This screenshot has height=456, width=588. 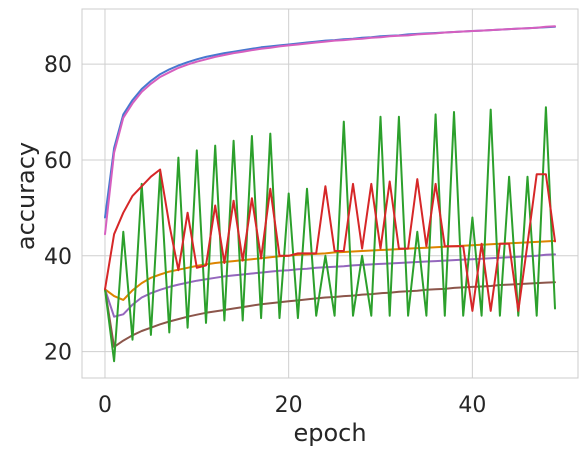 I want to click on x-tick-label: 20, so click(x=289, y=405).